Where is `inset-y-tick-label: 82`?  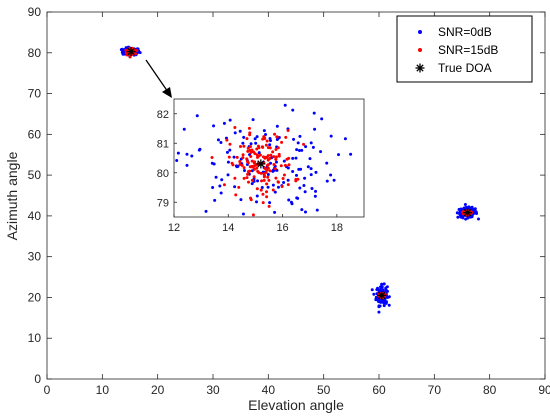 inset-y-tick-label: 82 is located at coordinates (163, 115).